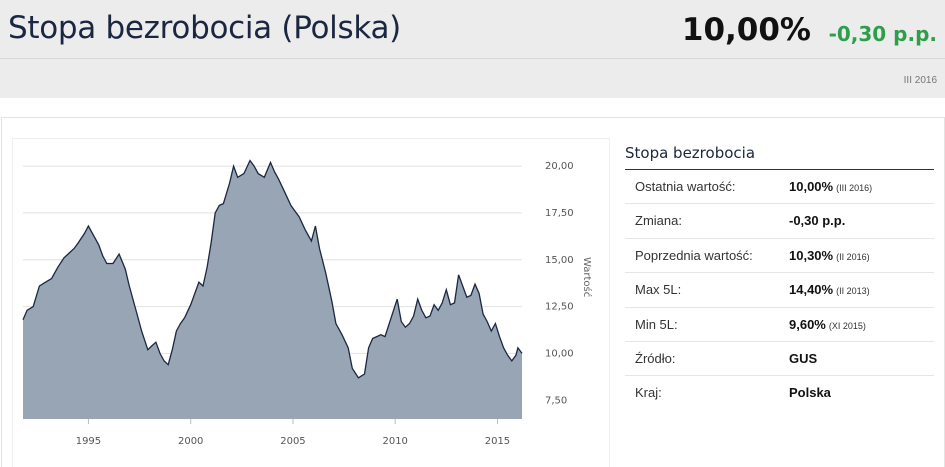 The height and width of the screenshot is (467, 945). I want to click on current-value: 10,00%, so click(746, 30).